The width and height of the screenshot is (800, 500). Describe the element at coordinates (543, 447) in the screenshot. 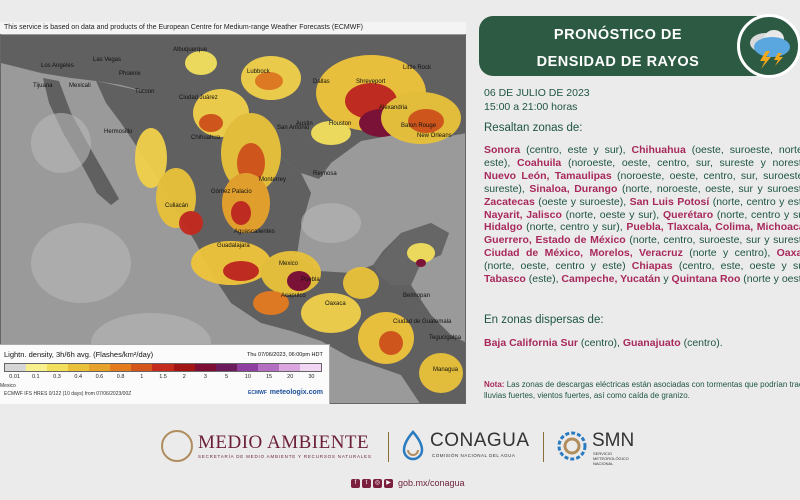

I see `divider` at that location.